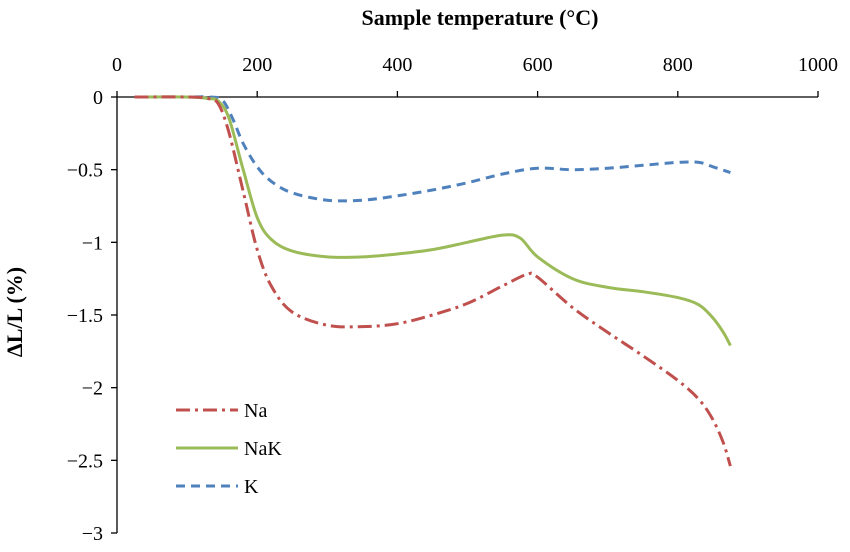 This screenshot has width=850, height=552. What do you see at coordinates (678, 65) in the screenshot?
I see `x-tick-label: 800` at bounding box center [678, 65].